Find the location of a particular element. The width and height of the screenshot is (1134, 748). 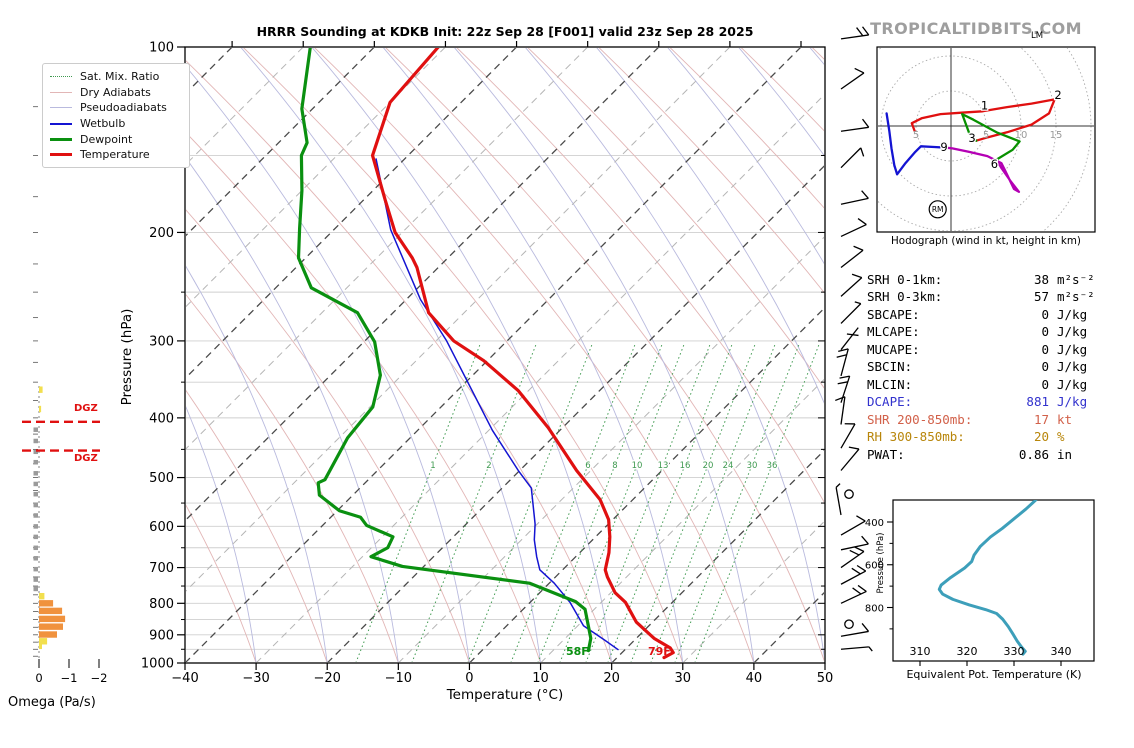

legend-label: Dry Adiabats is located at coordinates (115, 92).